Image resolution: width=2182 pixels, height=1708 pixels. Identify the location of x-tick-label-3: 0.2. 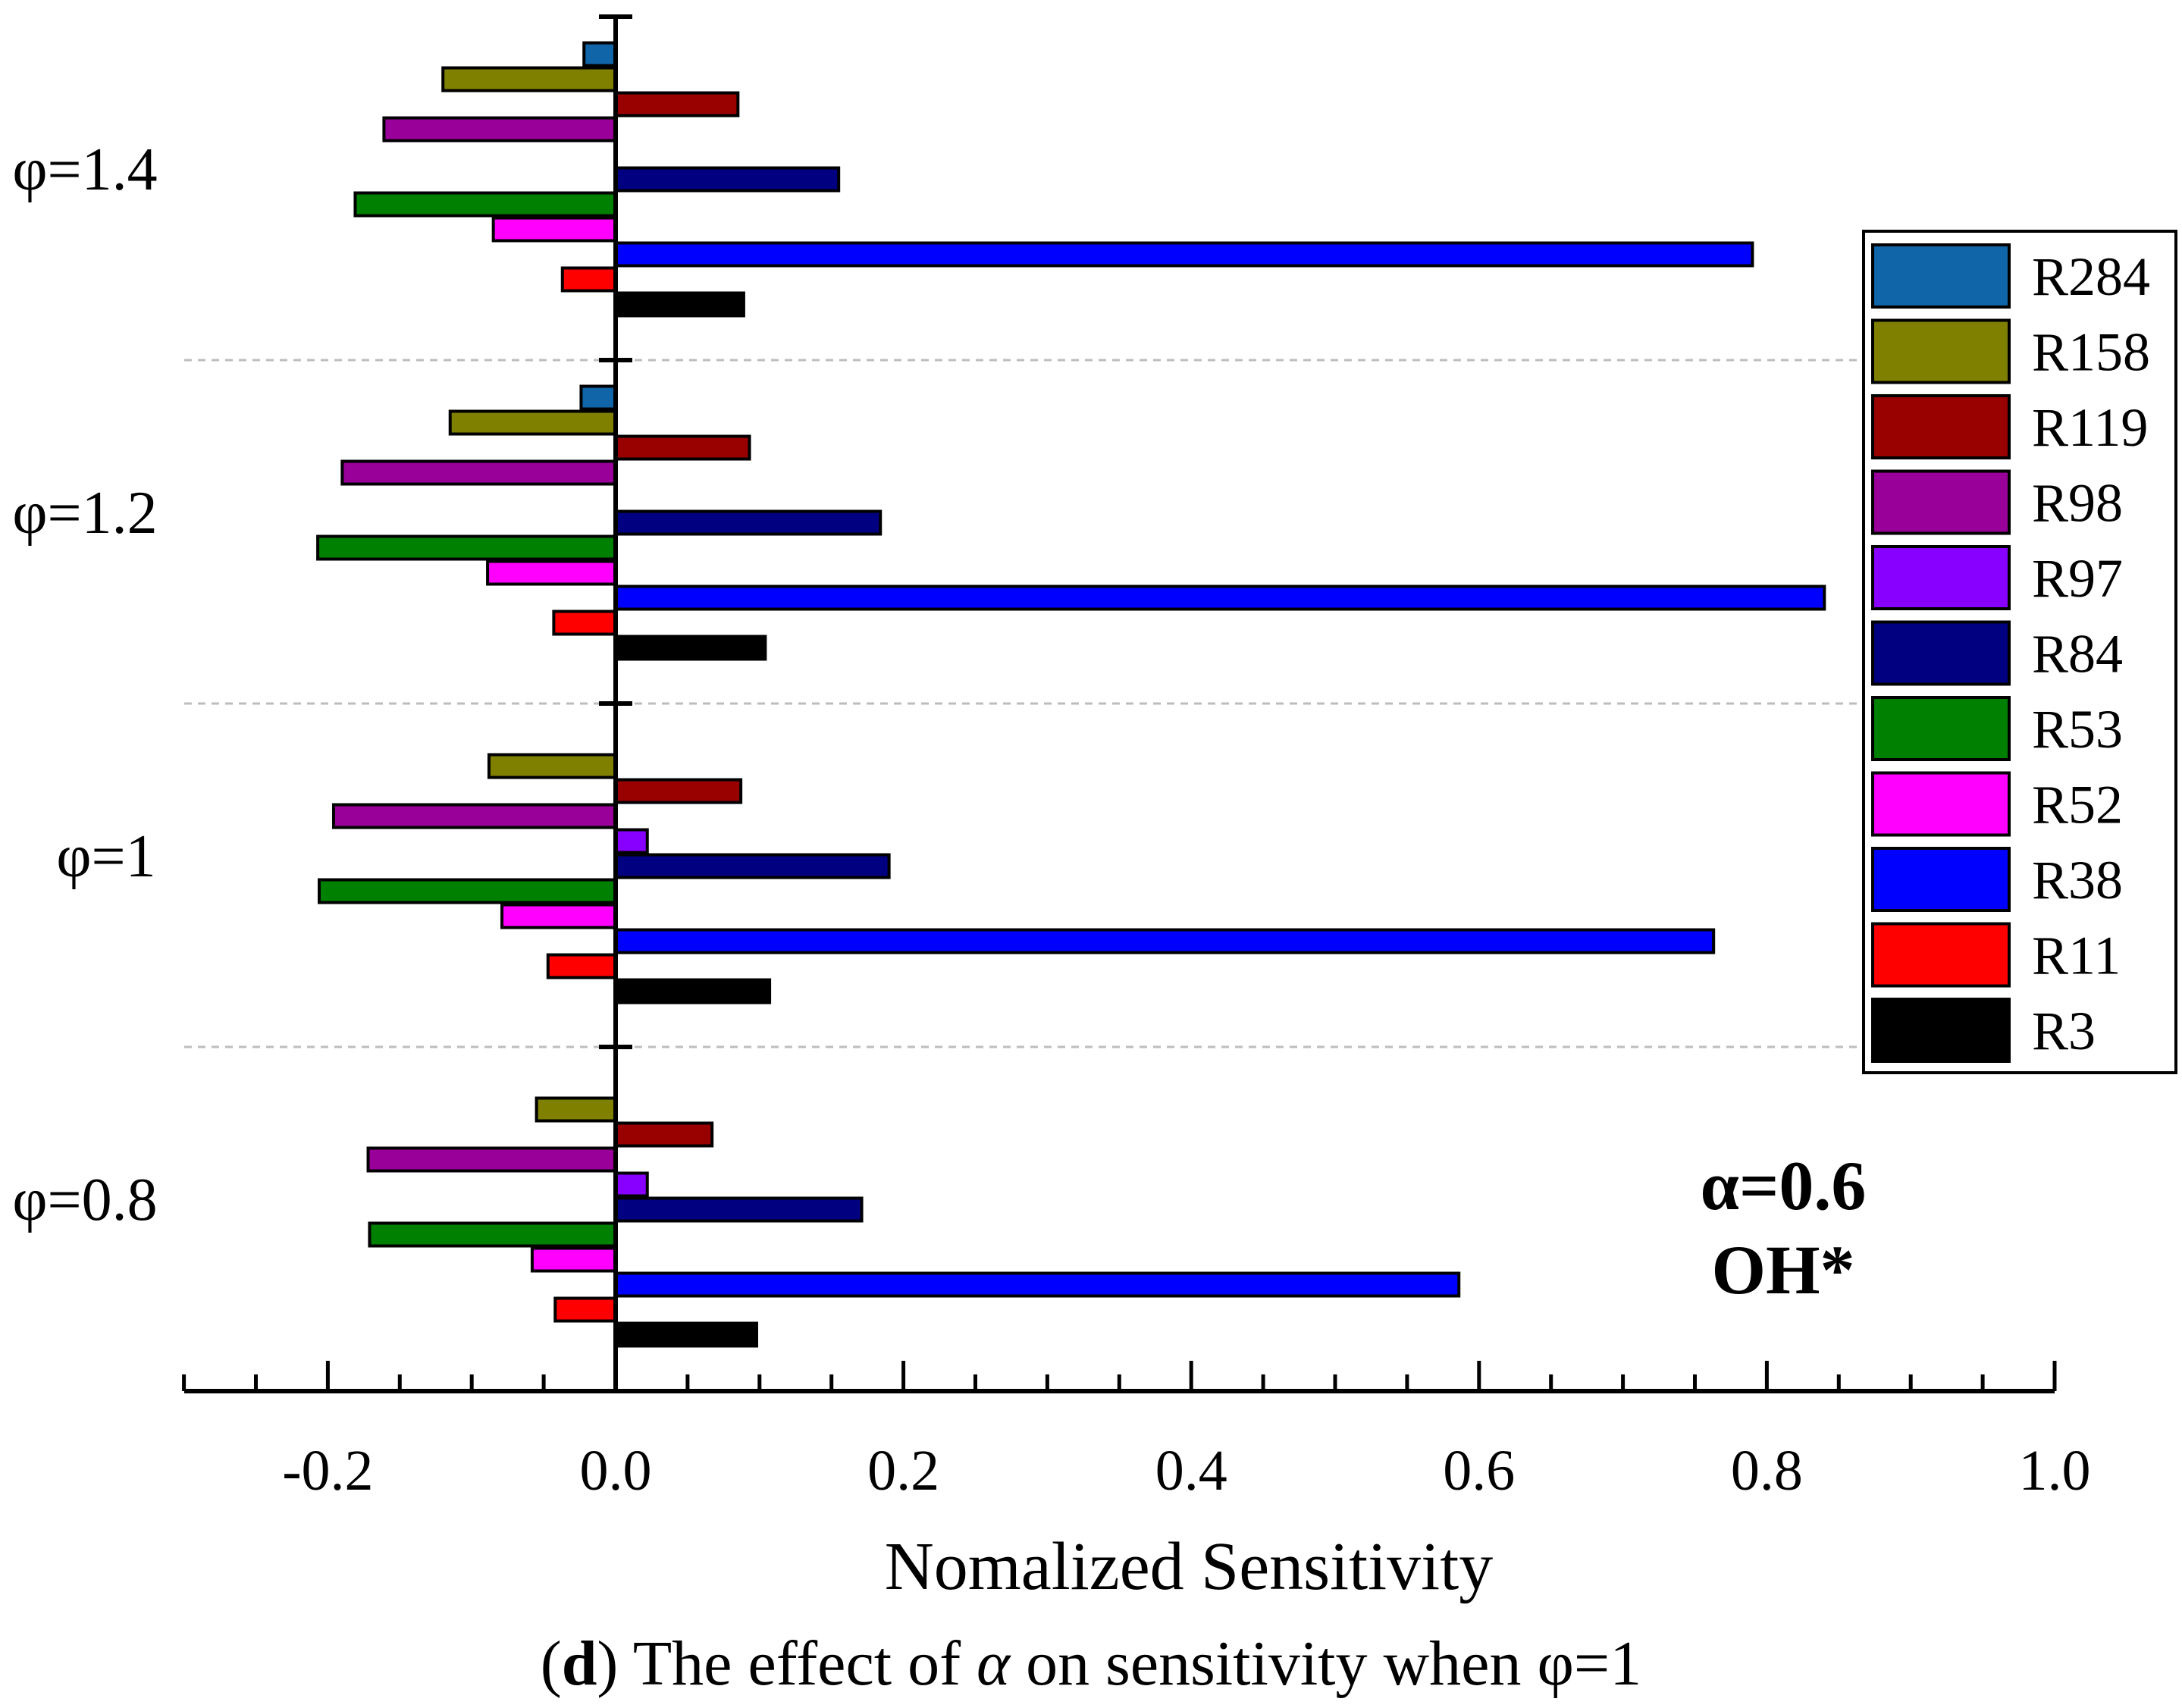
(903, 1471).